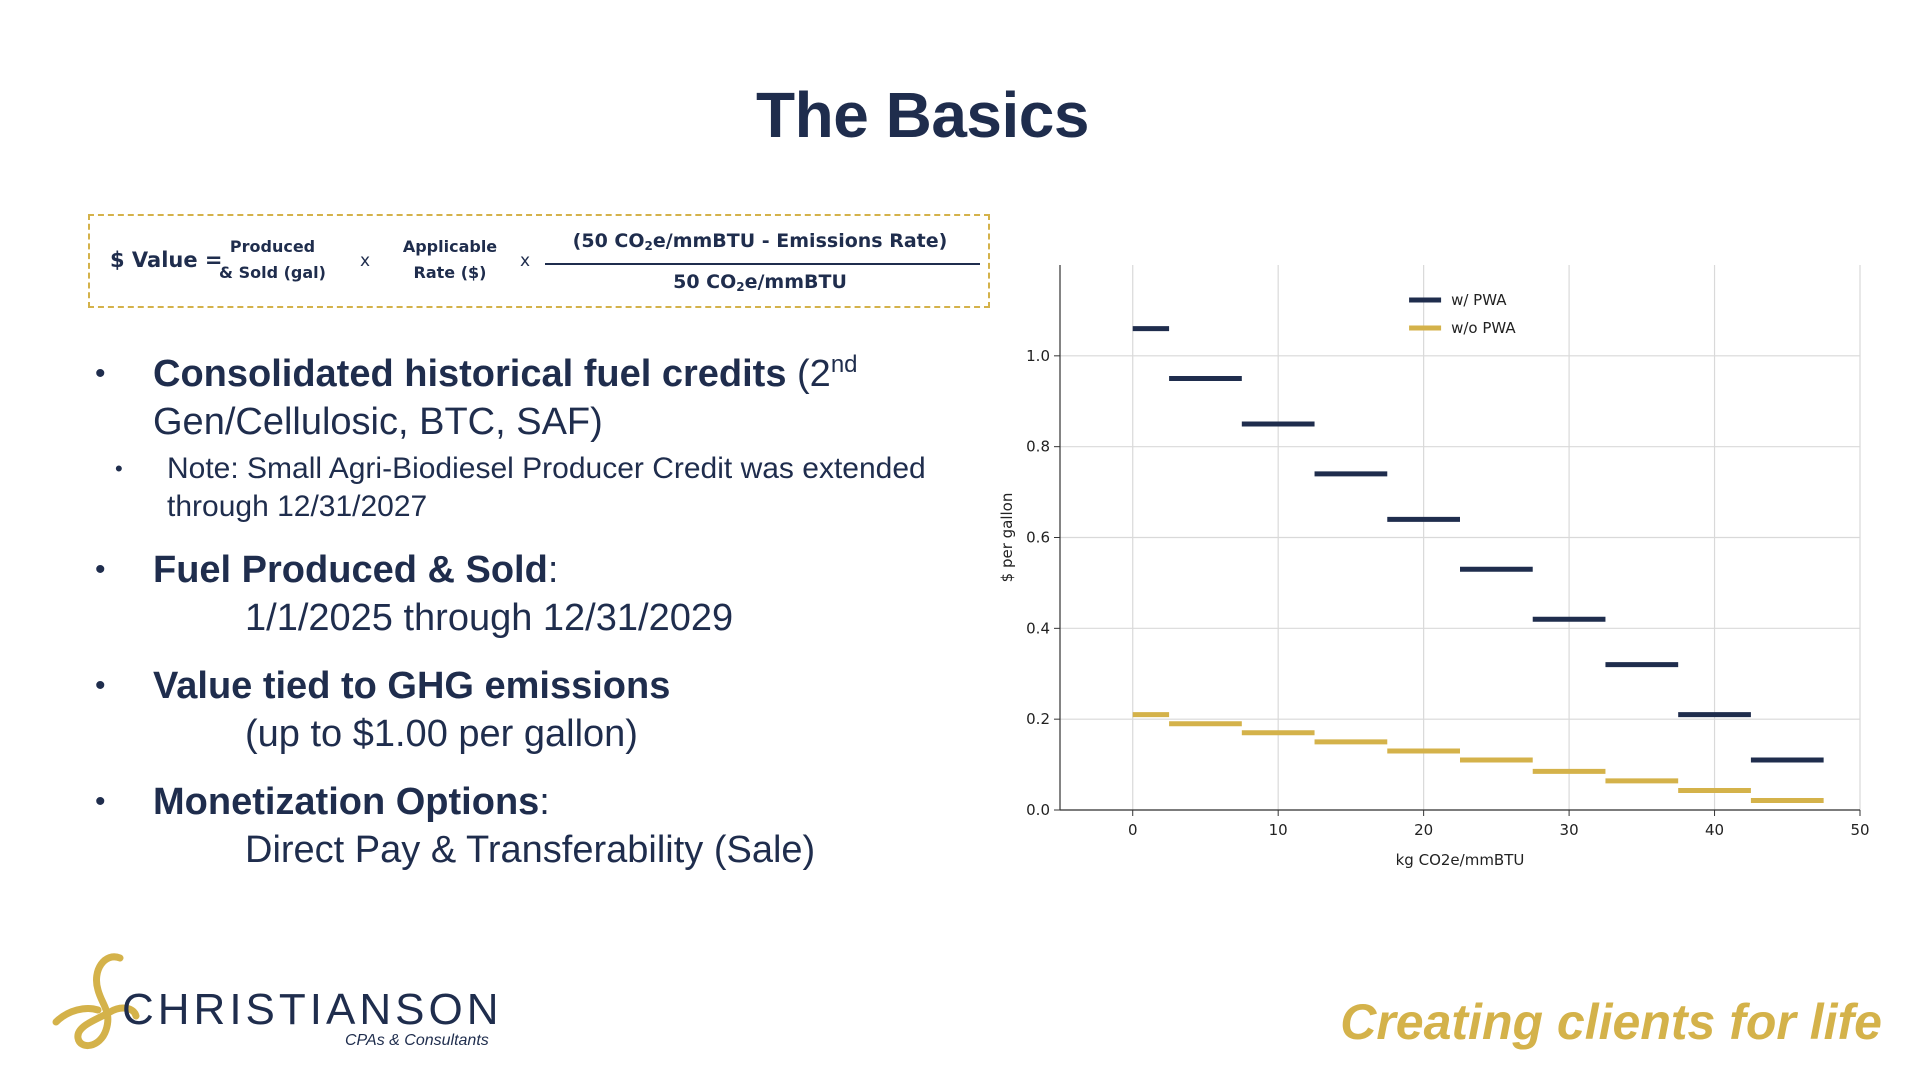  Describe the element at coordinates (1038, 628) in the screenshot. I see `y-tick-label: 0.4` at that location.